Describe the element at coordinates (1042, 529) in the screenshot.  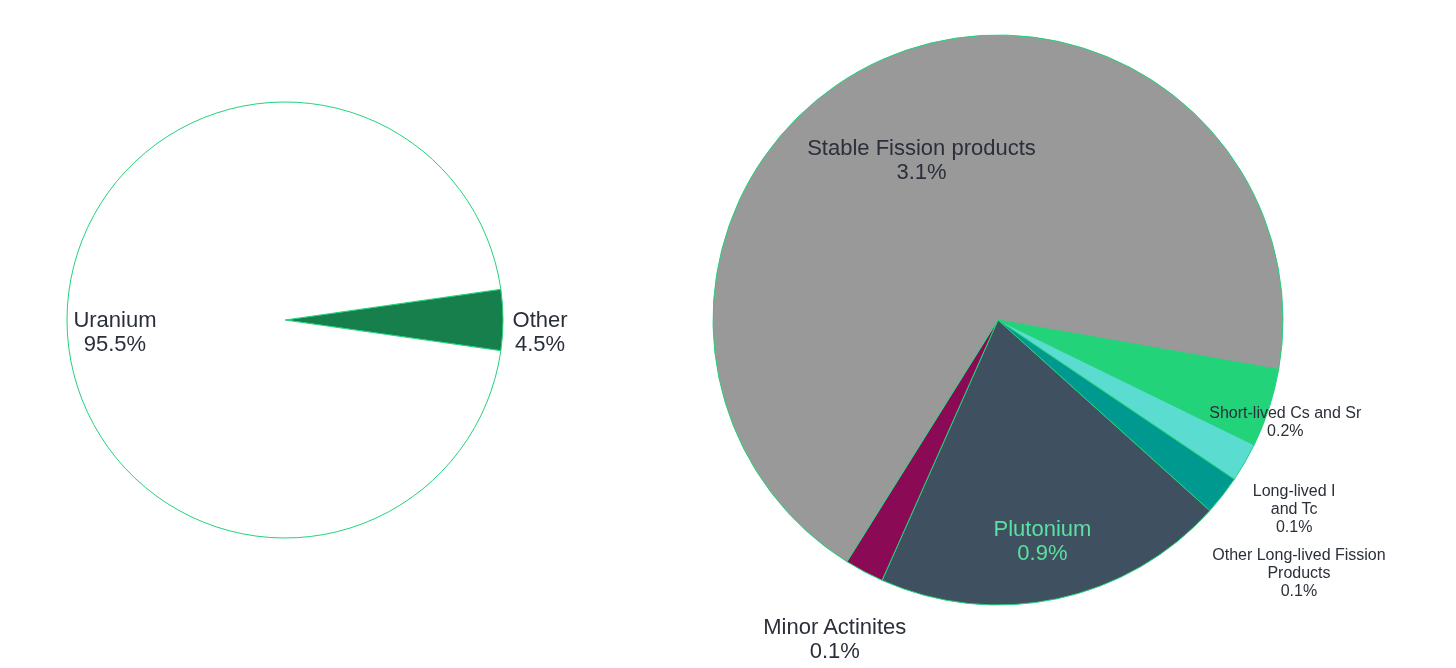
I see `slice-label: Plutonium` at that location.